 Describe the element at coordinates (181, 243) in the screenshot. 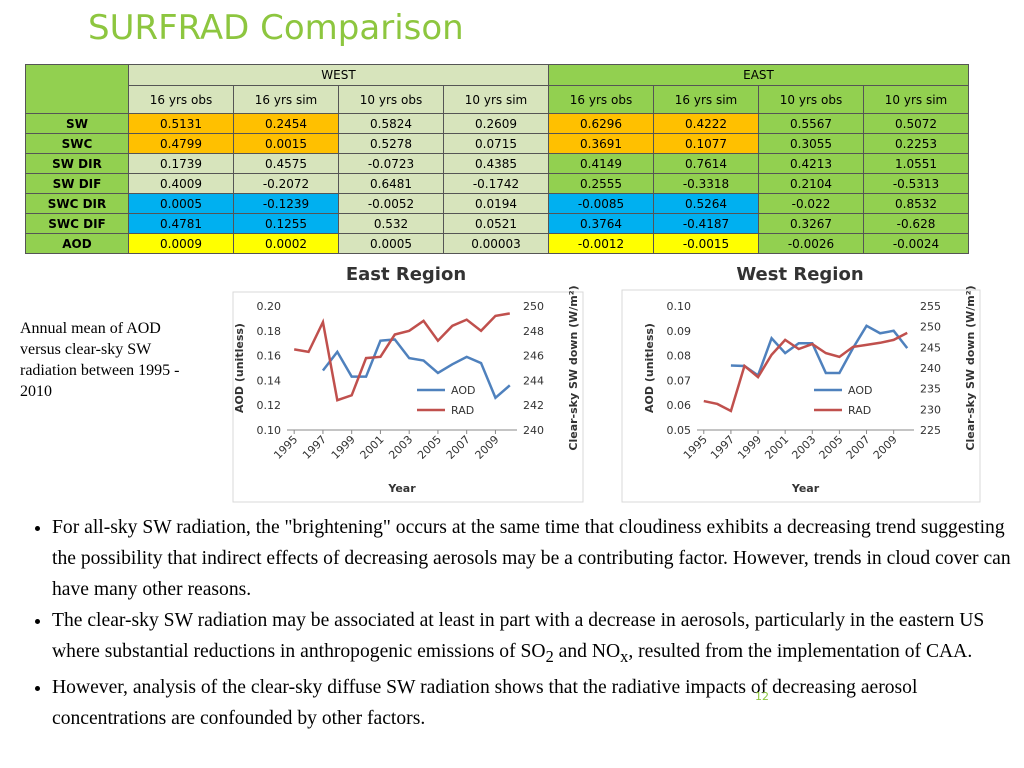

I see `table-cell: 0.0009` at that location.